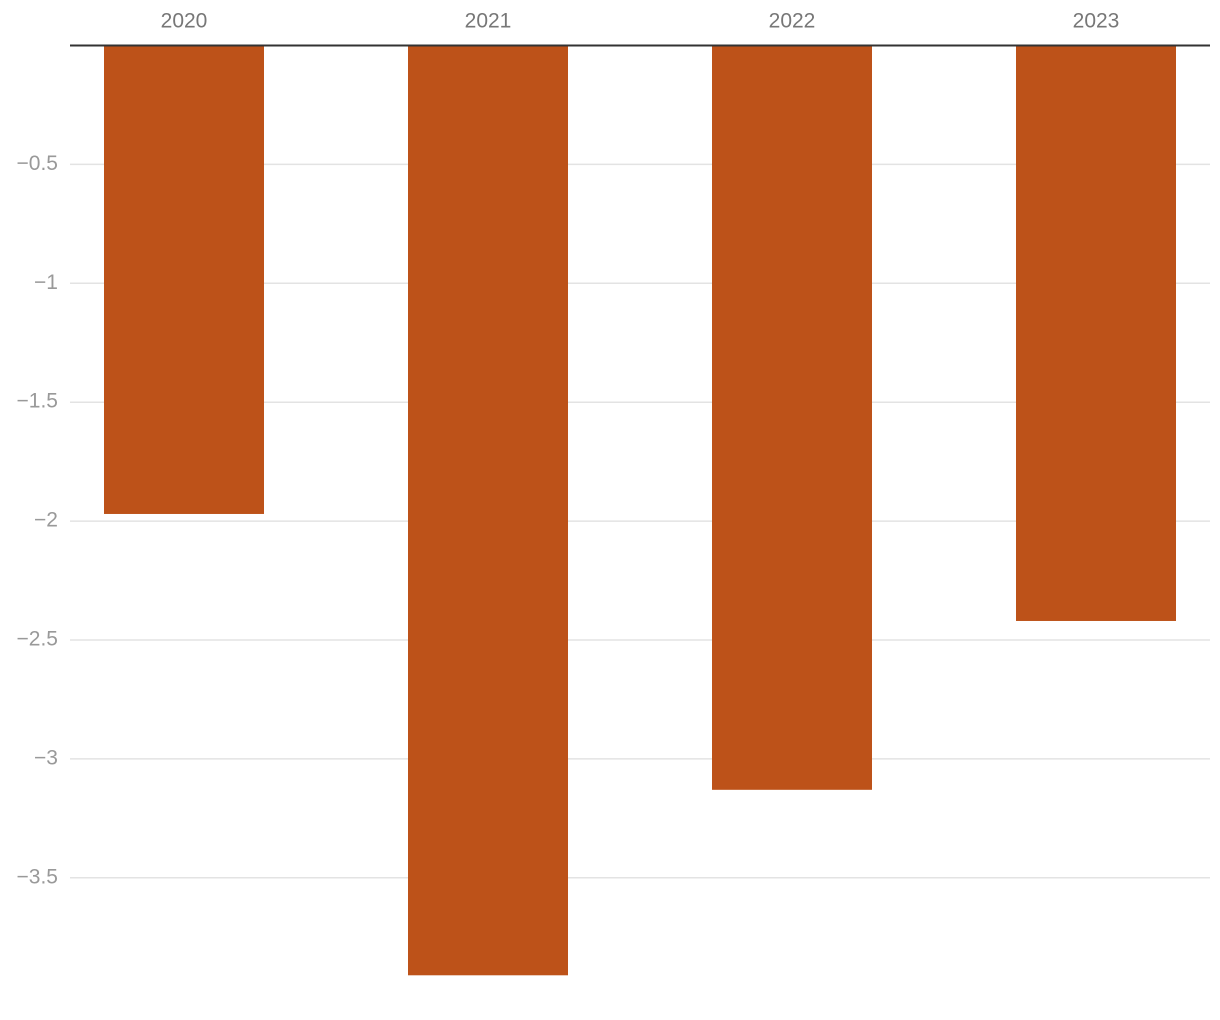 The image size is (1220, 1020). What do you see at coordinates (792, 21) in the screenshot?
I see `x-tick-label: 2022` at bounding box center [792, 21].